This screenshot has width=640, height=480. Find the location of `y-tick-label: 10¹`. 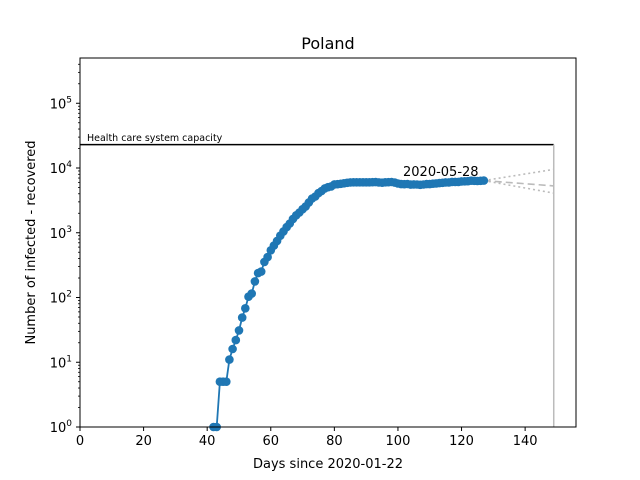

y-tick-label: 10¹ is located at coordinates (61, 362).